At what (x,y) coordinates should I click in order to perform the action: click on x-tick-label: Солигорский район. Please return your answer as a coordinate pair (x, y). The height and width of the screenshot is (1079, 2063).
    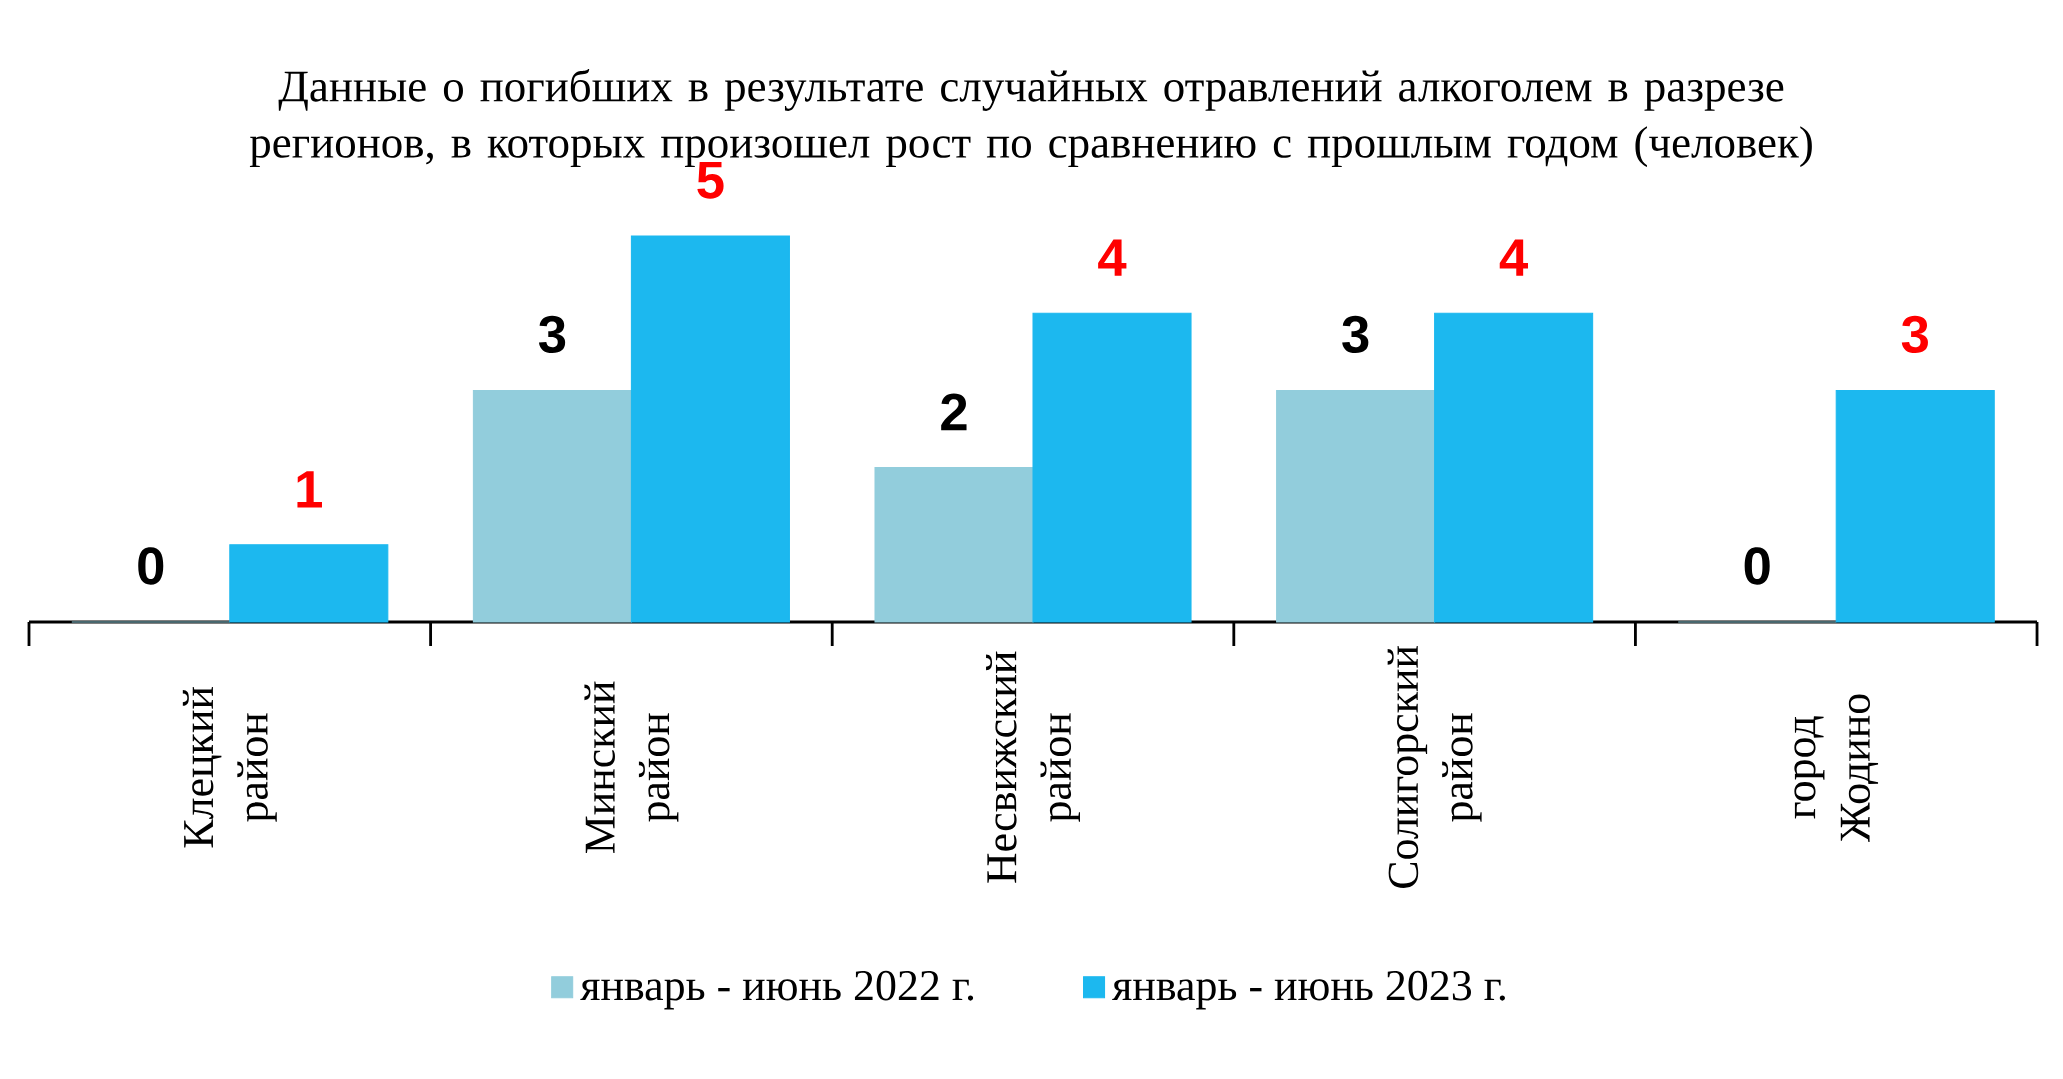
    Looking at the image, I should click on (1434, 766).